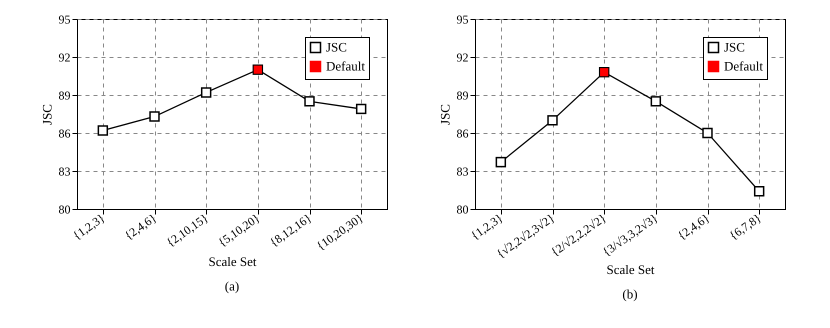 This screenshot has height=328, width=830. I want to click on text: (b), so click(630, 294).